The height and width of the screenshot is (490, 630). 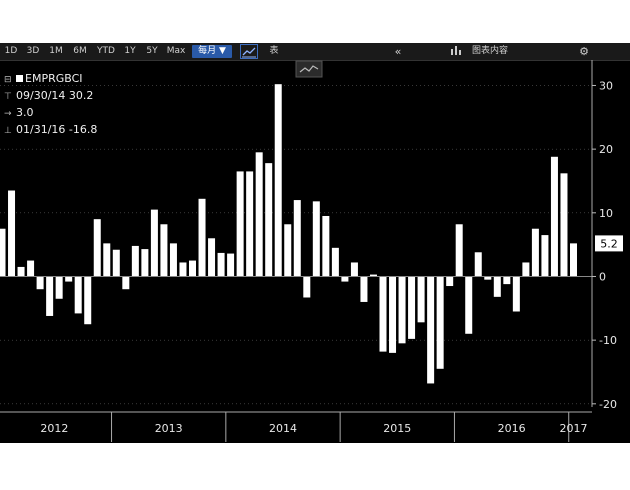 I want to click on line-chart-icon, so click(x=249, y=51).